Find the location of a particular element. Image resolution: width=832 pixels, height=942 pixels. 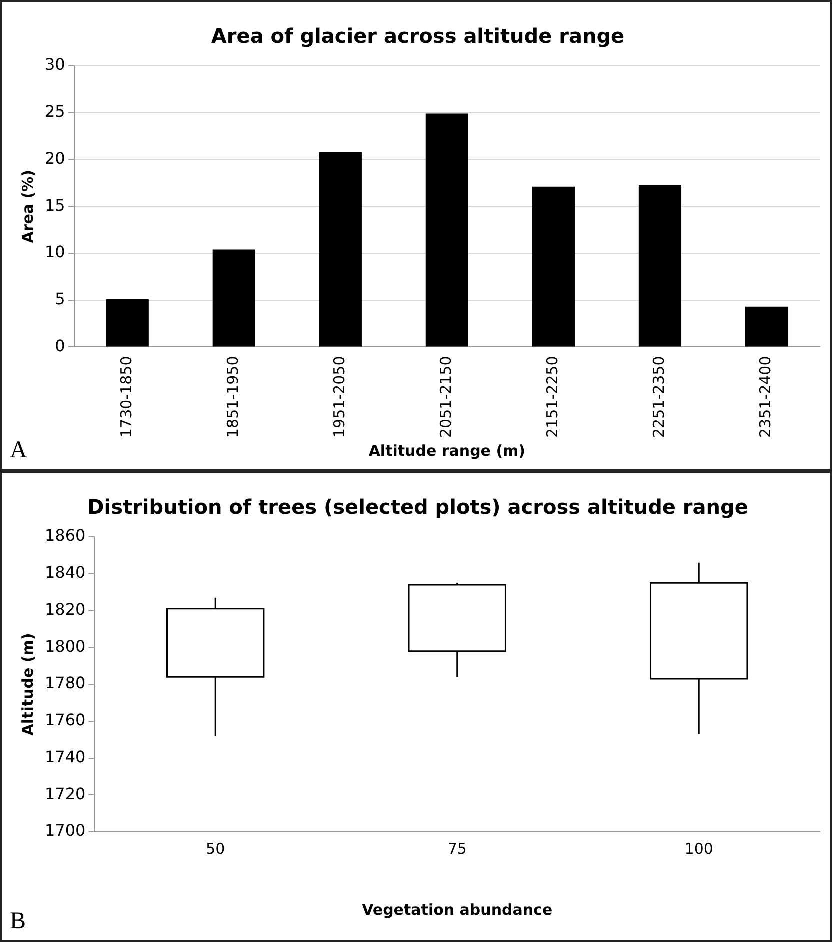

y-axis-title: Area (%) is located at coordinates (27, 207).